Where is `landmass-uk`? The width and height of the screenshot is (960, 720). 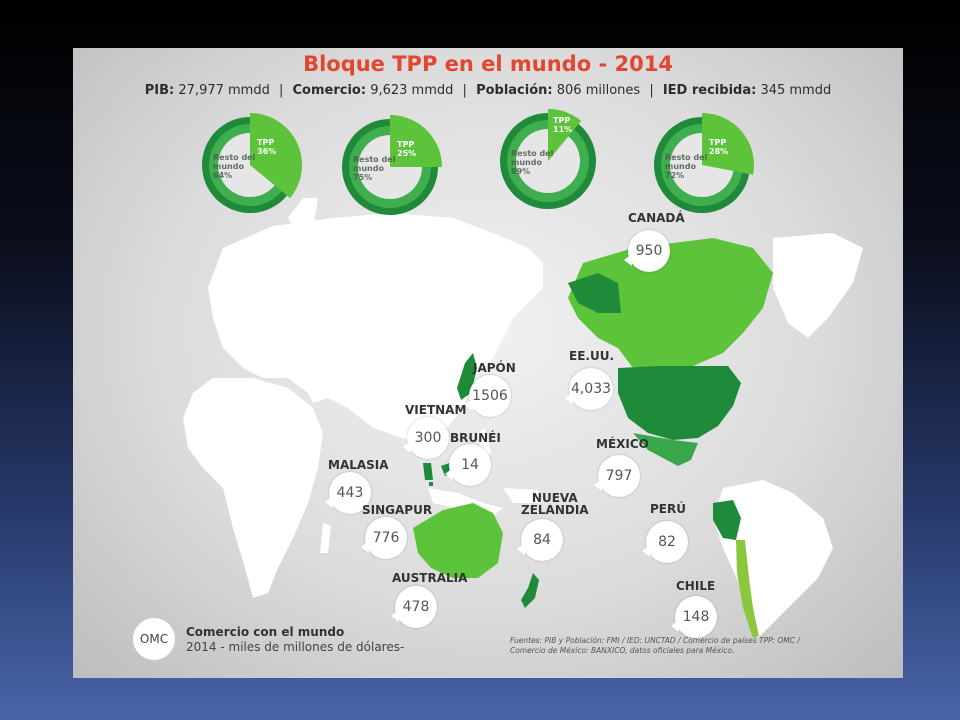
landmass-uk is located at coordinates (265, 264).